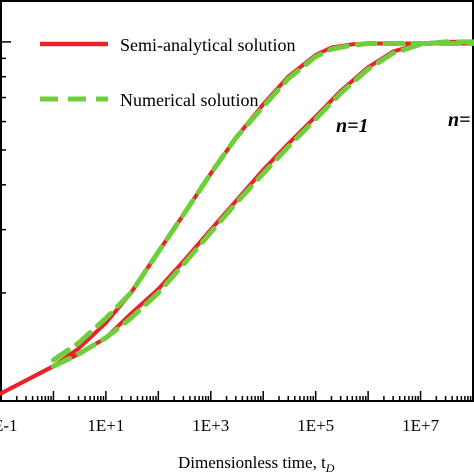 This screenshot has width=474, height=474. Describe the element at coordinates (459, 120) in the screenshot. I see `annotation-n2: n=` at that location.